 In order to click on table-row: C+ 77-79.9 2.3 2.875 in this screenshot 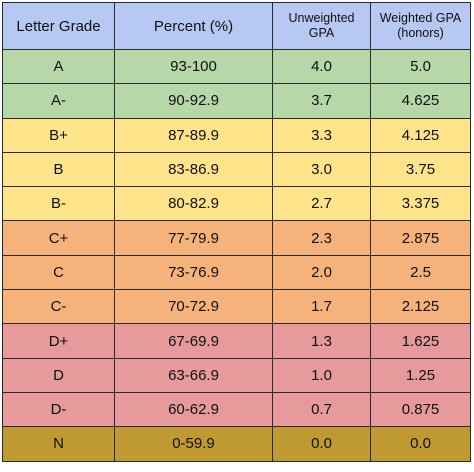, I will do `click(236, 238)`.